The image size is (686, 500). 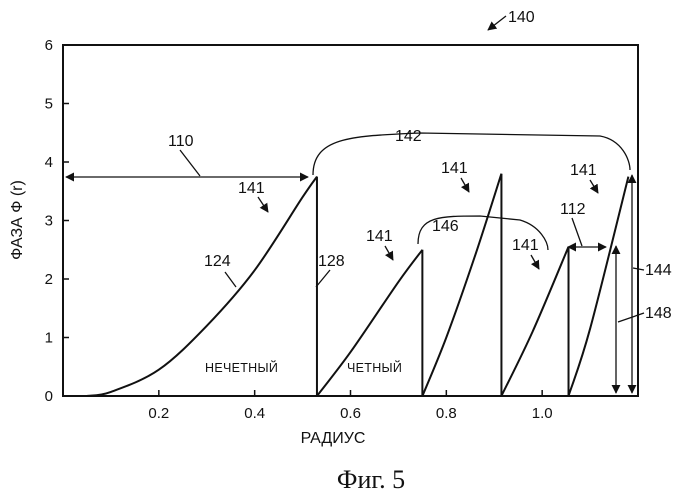 What do you see at coordinates (389, 253) in the screenshot?
I see `arrow-141-b` at bounding box center [389, 253].